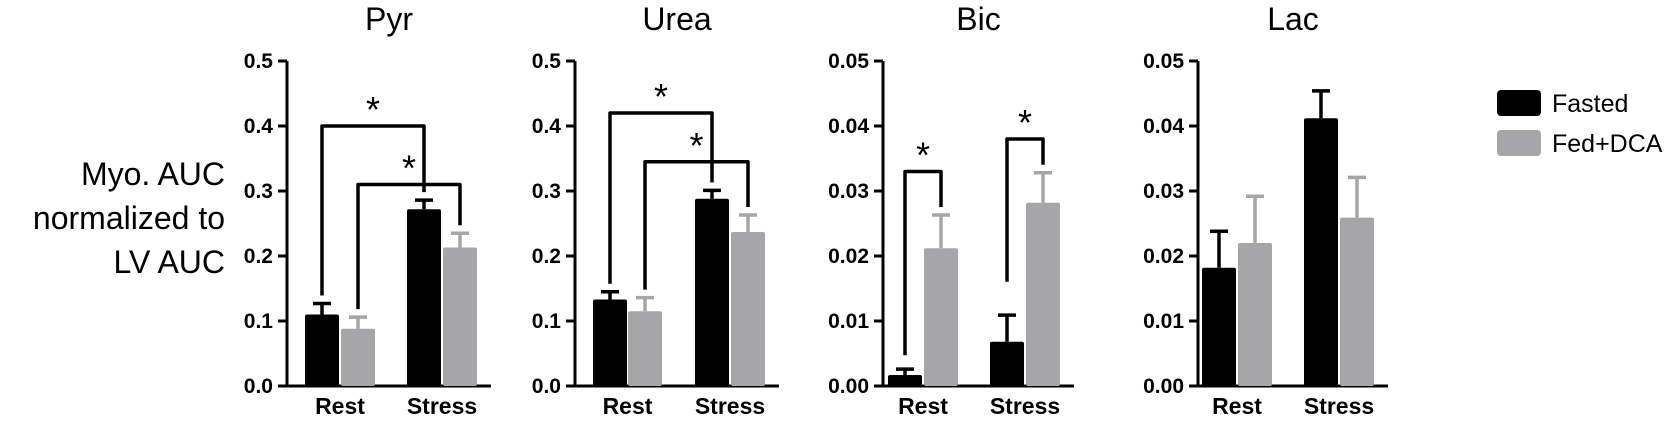 Image resolution: width=1674 pixels, height=429 pixels. I want to click on legend: Fasted Fed+DCA, so click(1580, 124).